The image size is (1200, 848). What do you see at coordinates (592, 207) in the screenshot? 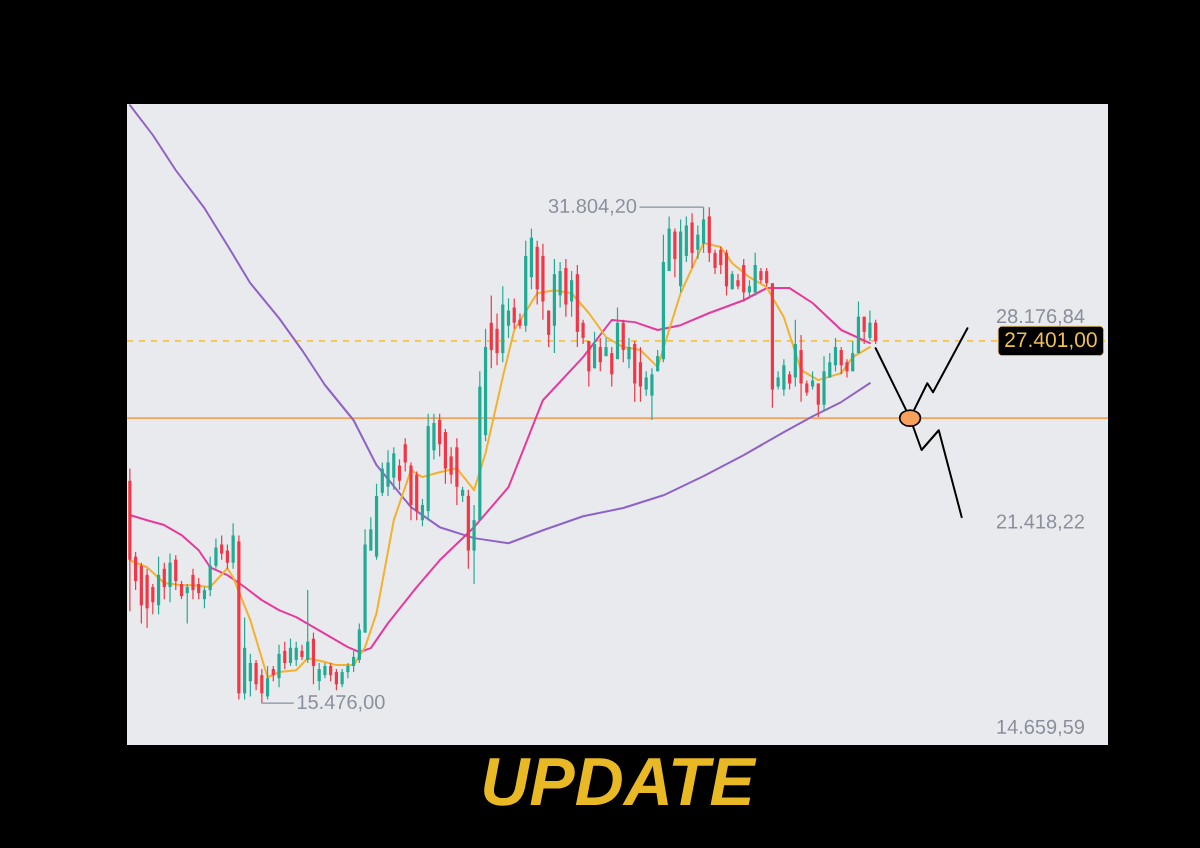
I see `annotation: 31.804,20` at bounding box center [592, 207].